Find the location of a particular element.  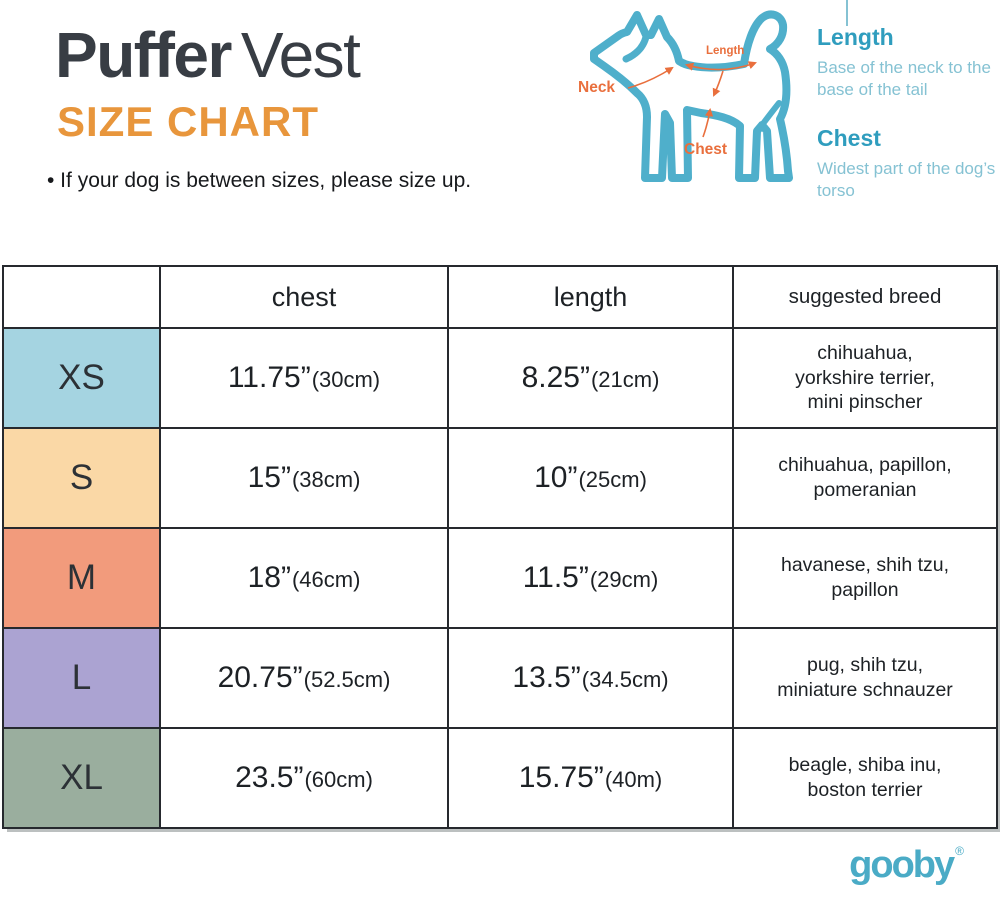

legend-chest-term: Chest is located at coordinates (849, 138).